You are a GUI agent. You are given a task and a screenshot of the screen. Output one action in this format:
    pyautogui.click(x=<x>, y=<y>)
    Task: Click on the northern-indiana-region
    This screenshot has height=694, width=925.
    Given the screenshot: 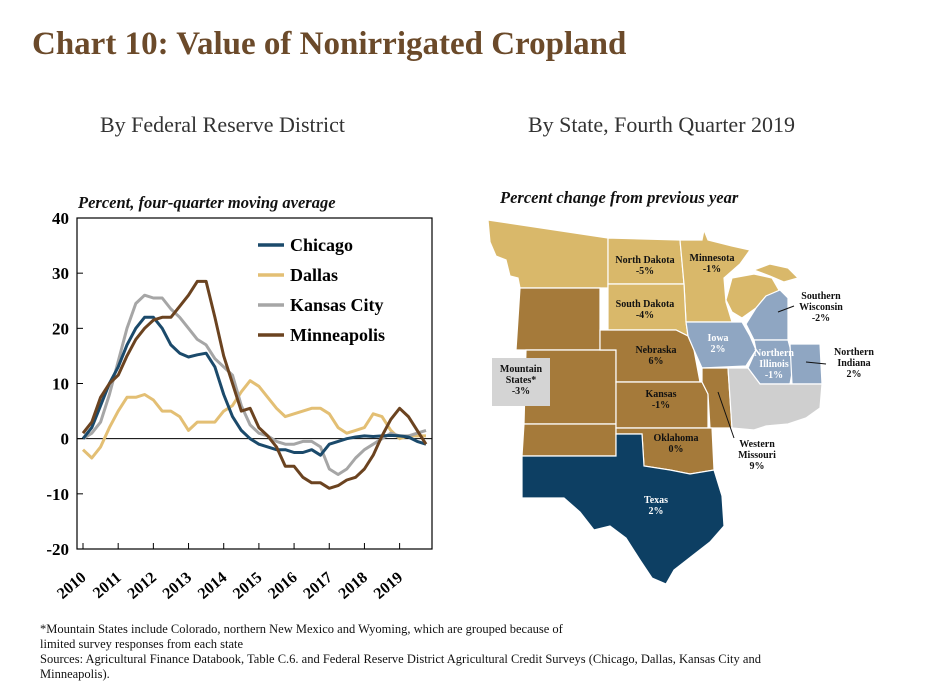 What is the action you would take?
    pyautogui.click(x=806, y=364)
    